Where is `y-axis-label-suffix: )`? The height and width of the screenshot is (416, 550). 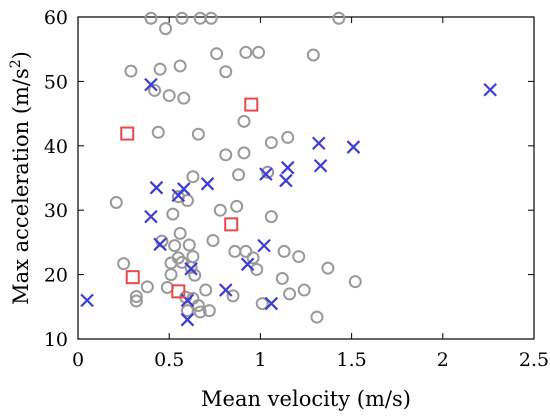 y-axis-label-suffix: ) is located at coordinates (21, 55).